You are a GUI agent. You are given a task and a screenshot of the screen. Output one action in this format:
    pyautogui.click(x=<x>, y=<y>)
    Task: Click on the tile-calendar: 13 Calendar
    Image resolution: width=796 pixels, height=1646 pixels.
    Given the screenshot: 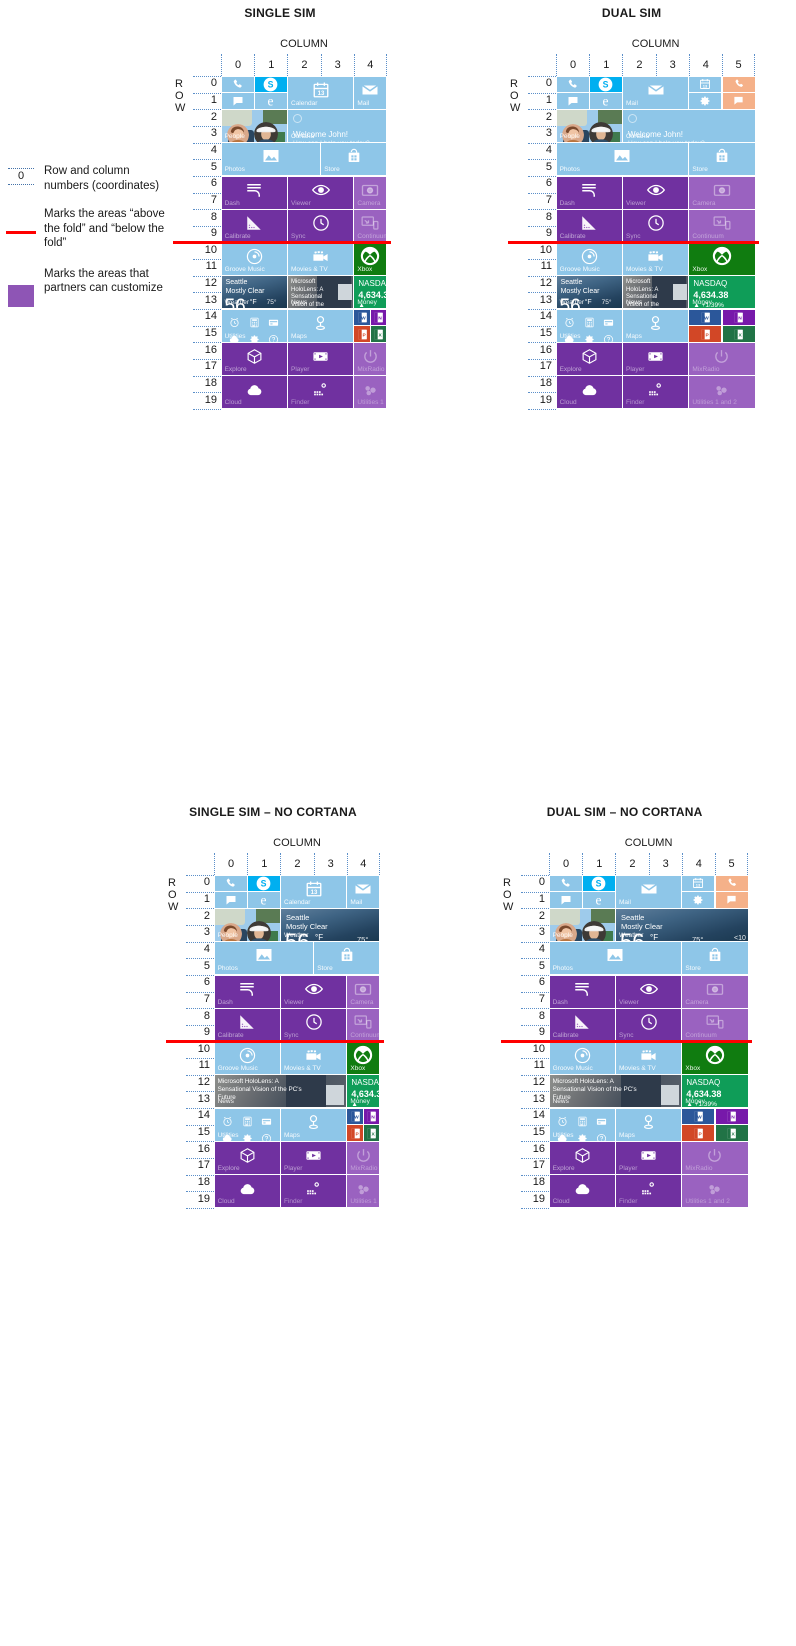 What is the action you would take?
    pyautogui.click(x=321, y=92)
    